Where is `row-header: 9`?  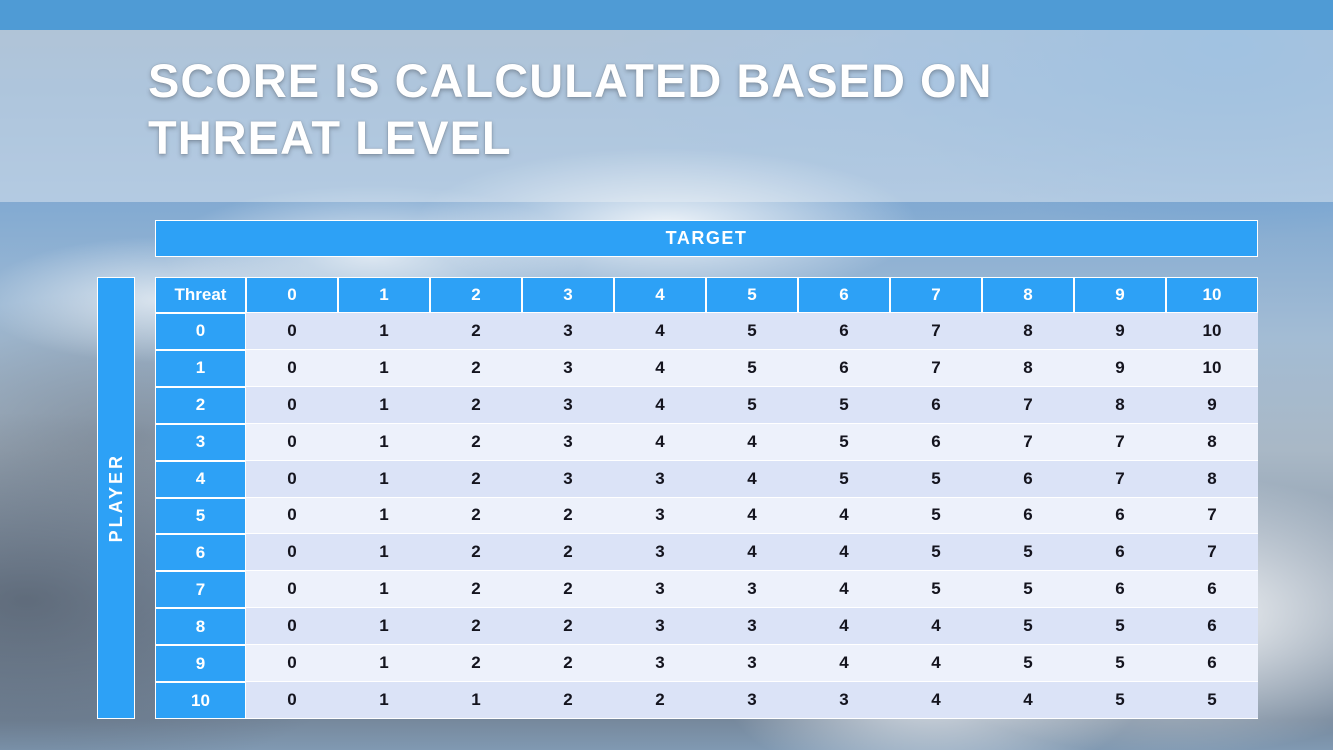
row-header: 9 is located at coordinates (200, 664).